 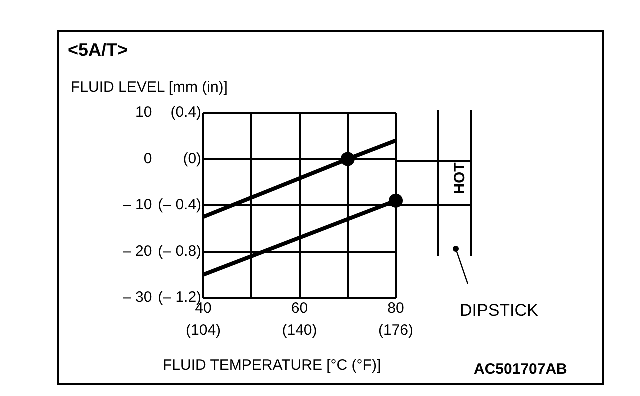 I want to click on x-tick-label: 60, so click(x=299, y=309).